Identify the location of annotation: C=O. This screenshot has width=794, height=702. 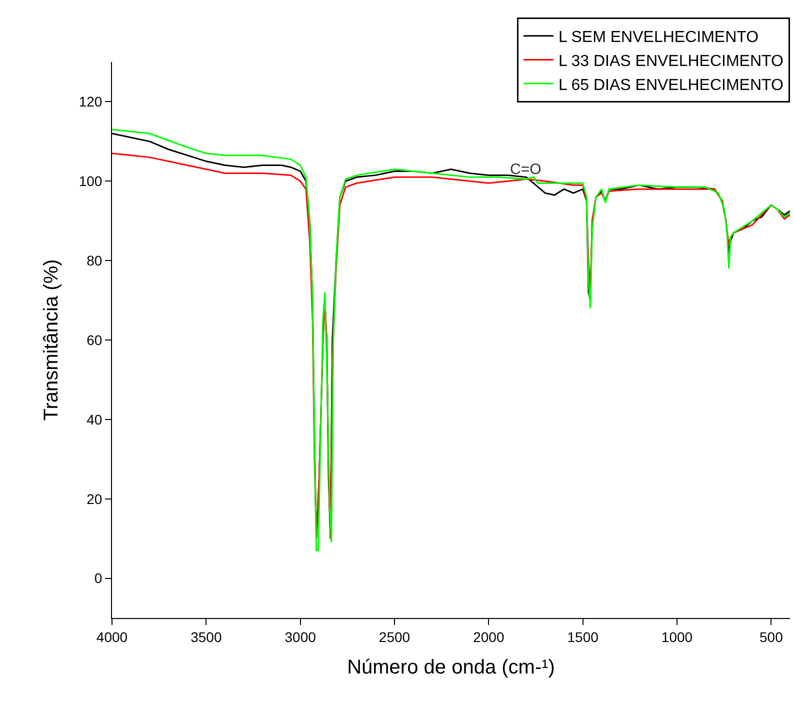
(526, 169).